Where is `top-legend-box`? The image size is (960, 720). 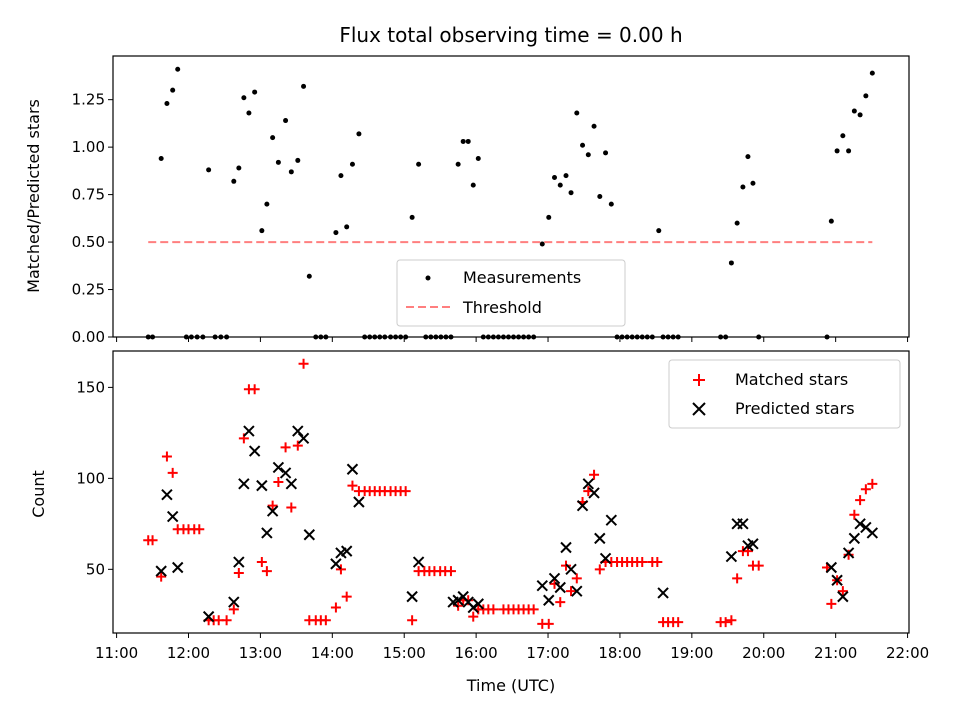 top-legend-box is located at coordinates (511, 293).